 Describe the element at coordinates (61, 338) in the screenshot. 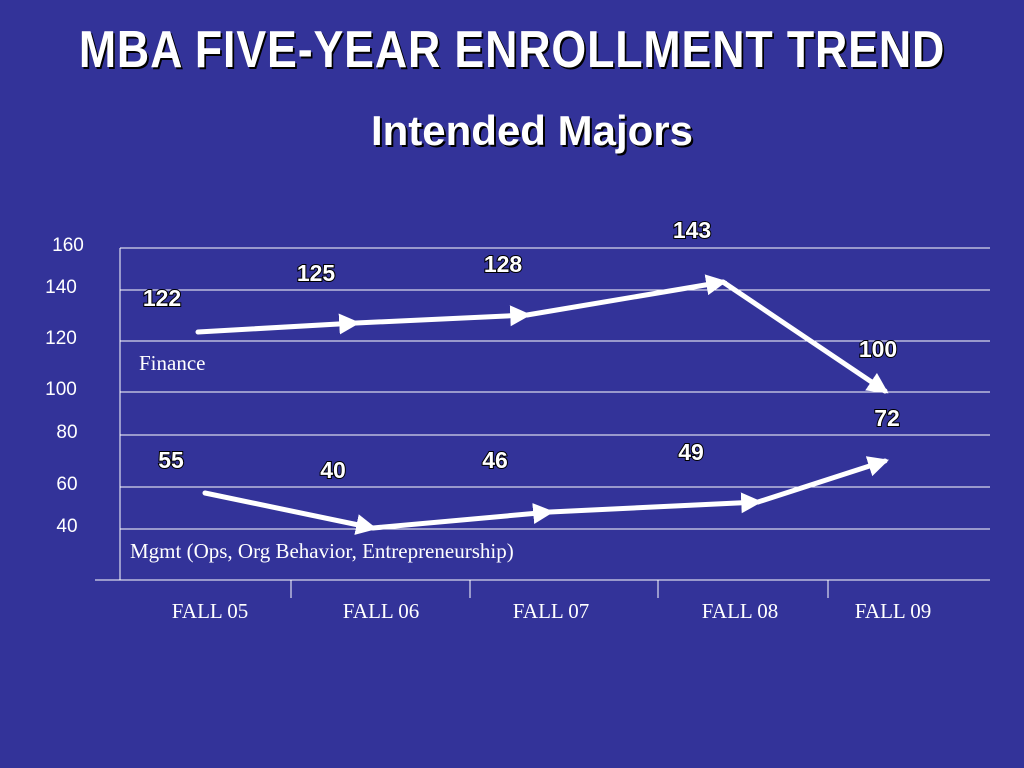

I see `y-tick-label: 120` at that location.